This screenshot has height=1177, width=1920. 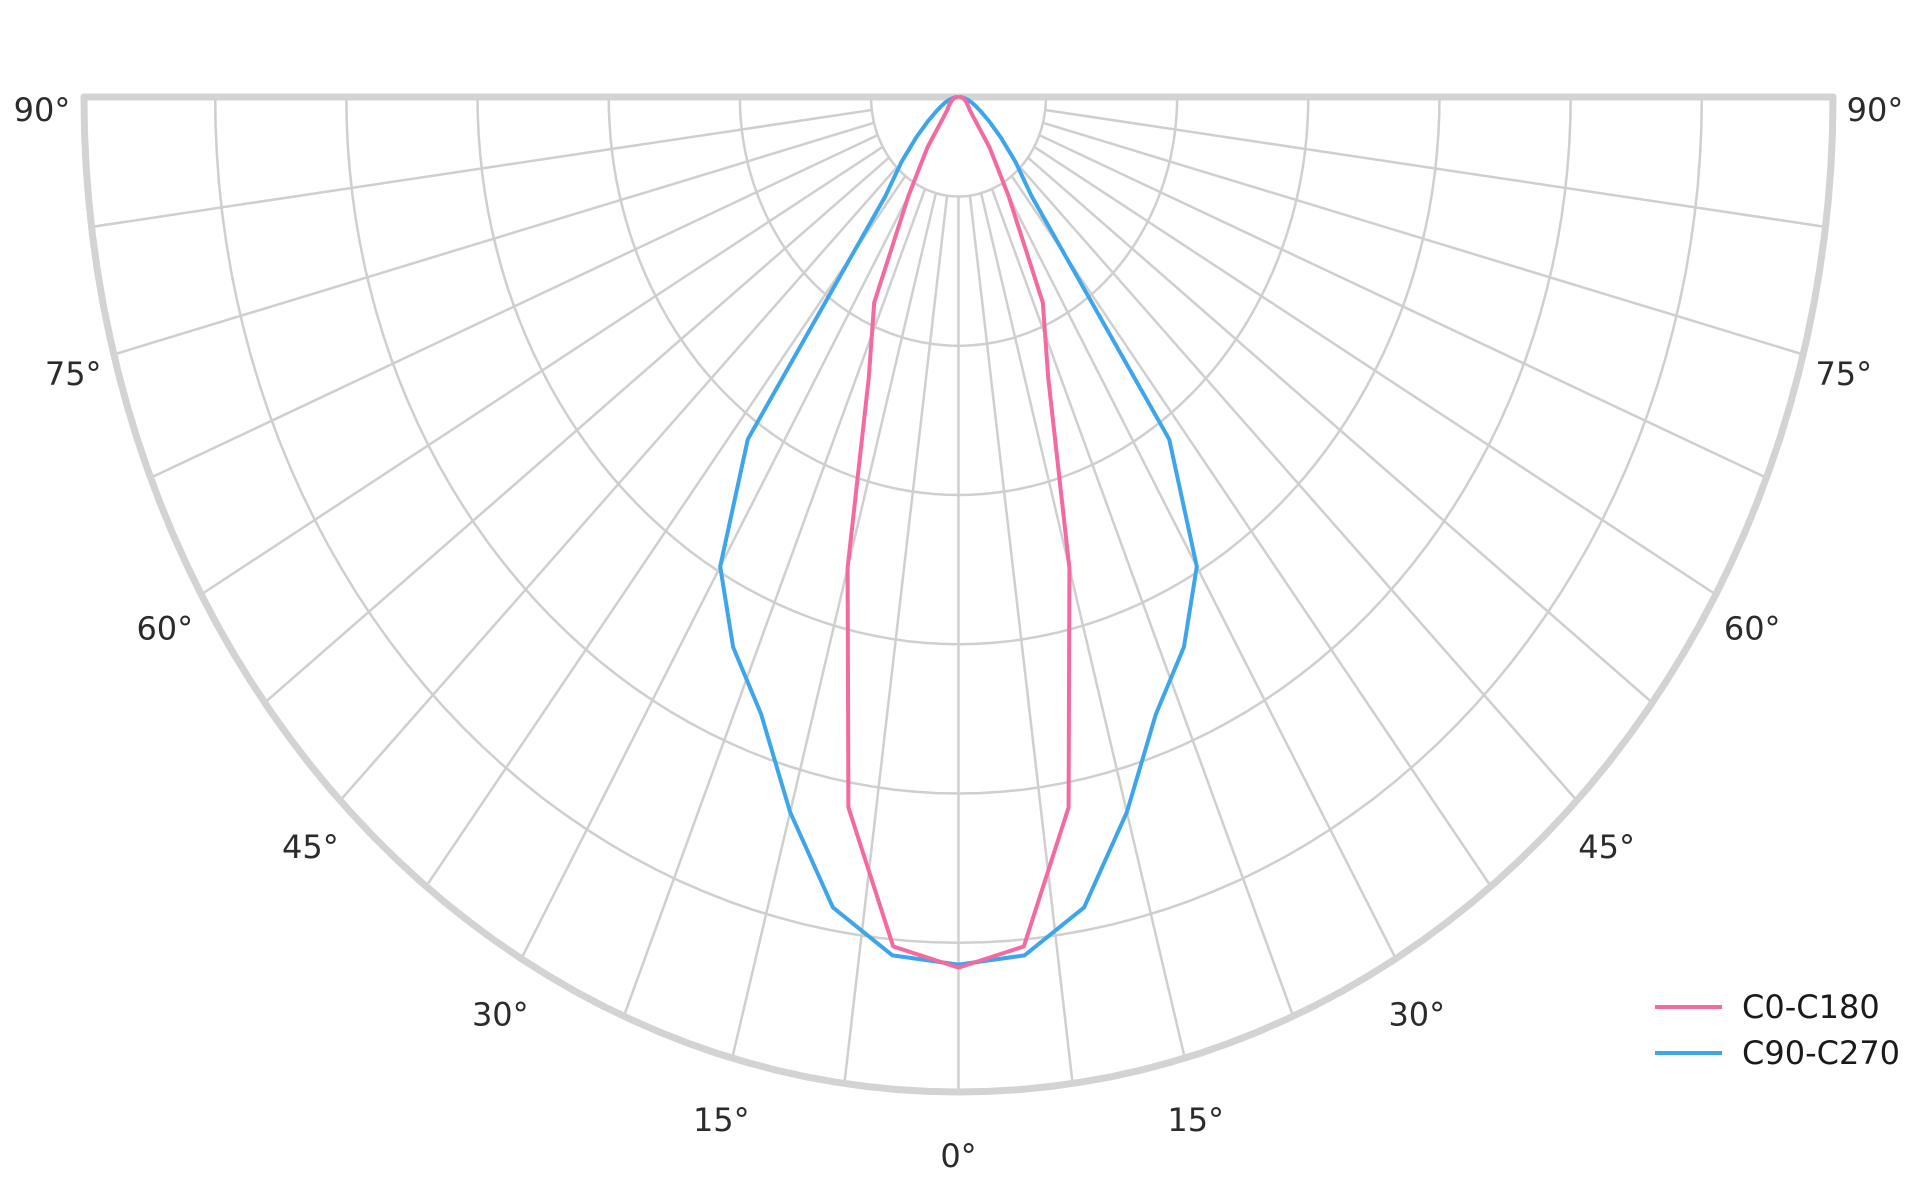 What do you see at coordinates (958, 146) in the screenshot?
I see `grid-ring` at bounding box center [958, 146].